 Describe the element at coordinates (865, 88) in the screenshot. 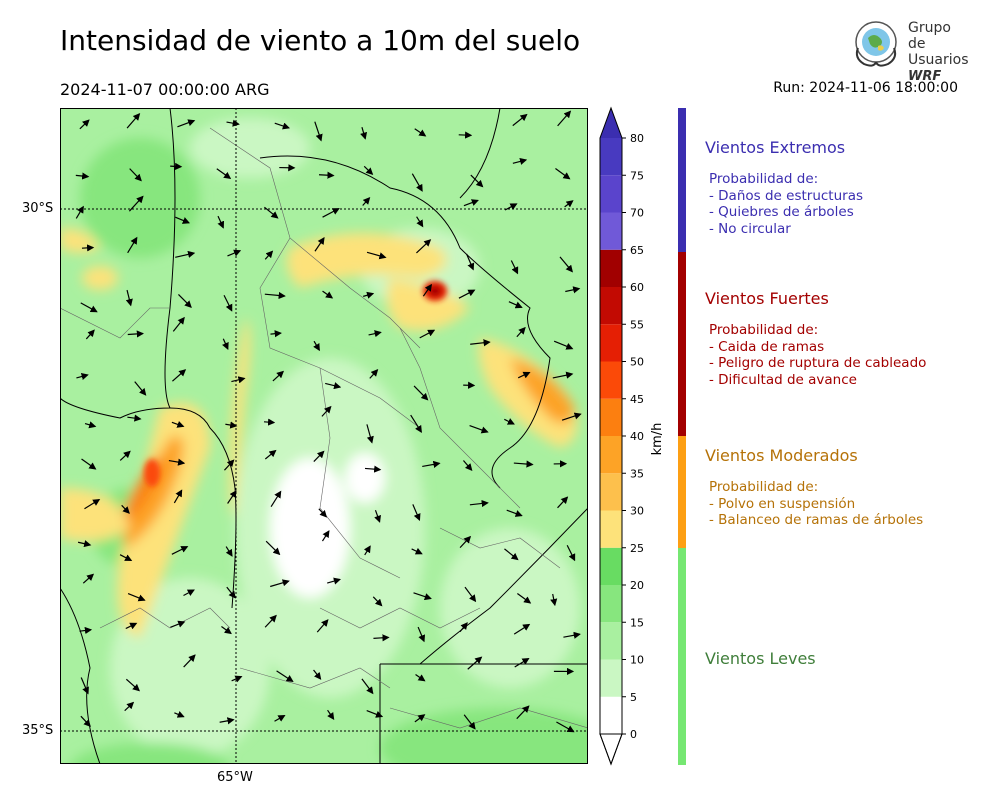

I see `run-time: Run: 2024-11-06 18:00:00` at that location.